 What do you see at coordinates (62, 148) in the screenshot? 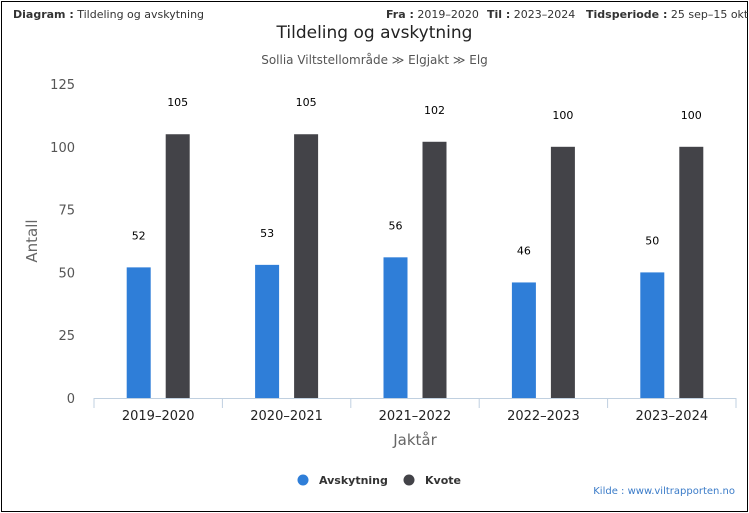
I see `y-tick-label: 100` at bounding box center [62, 148].